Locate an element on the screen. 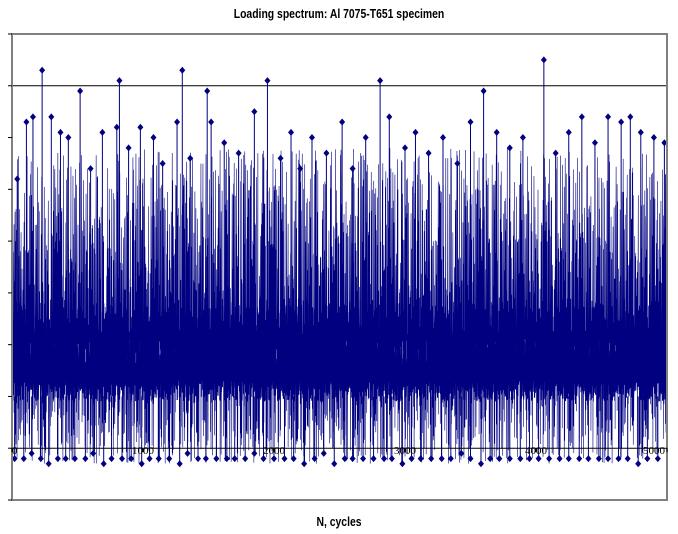  x-tick-label-4: 4000 is located at coordinates (536, 451).